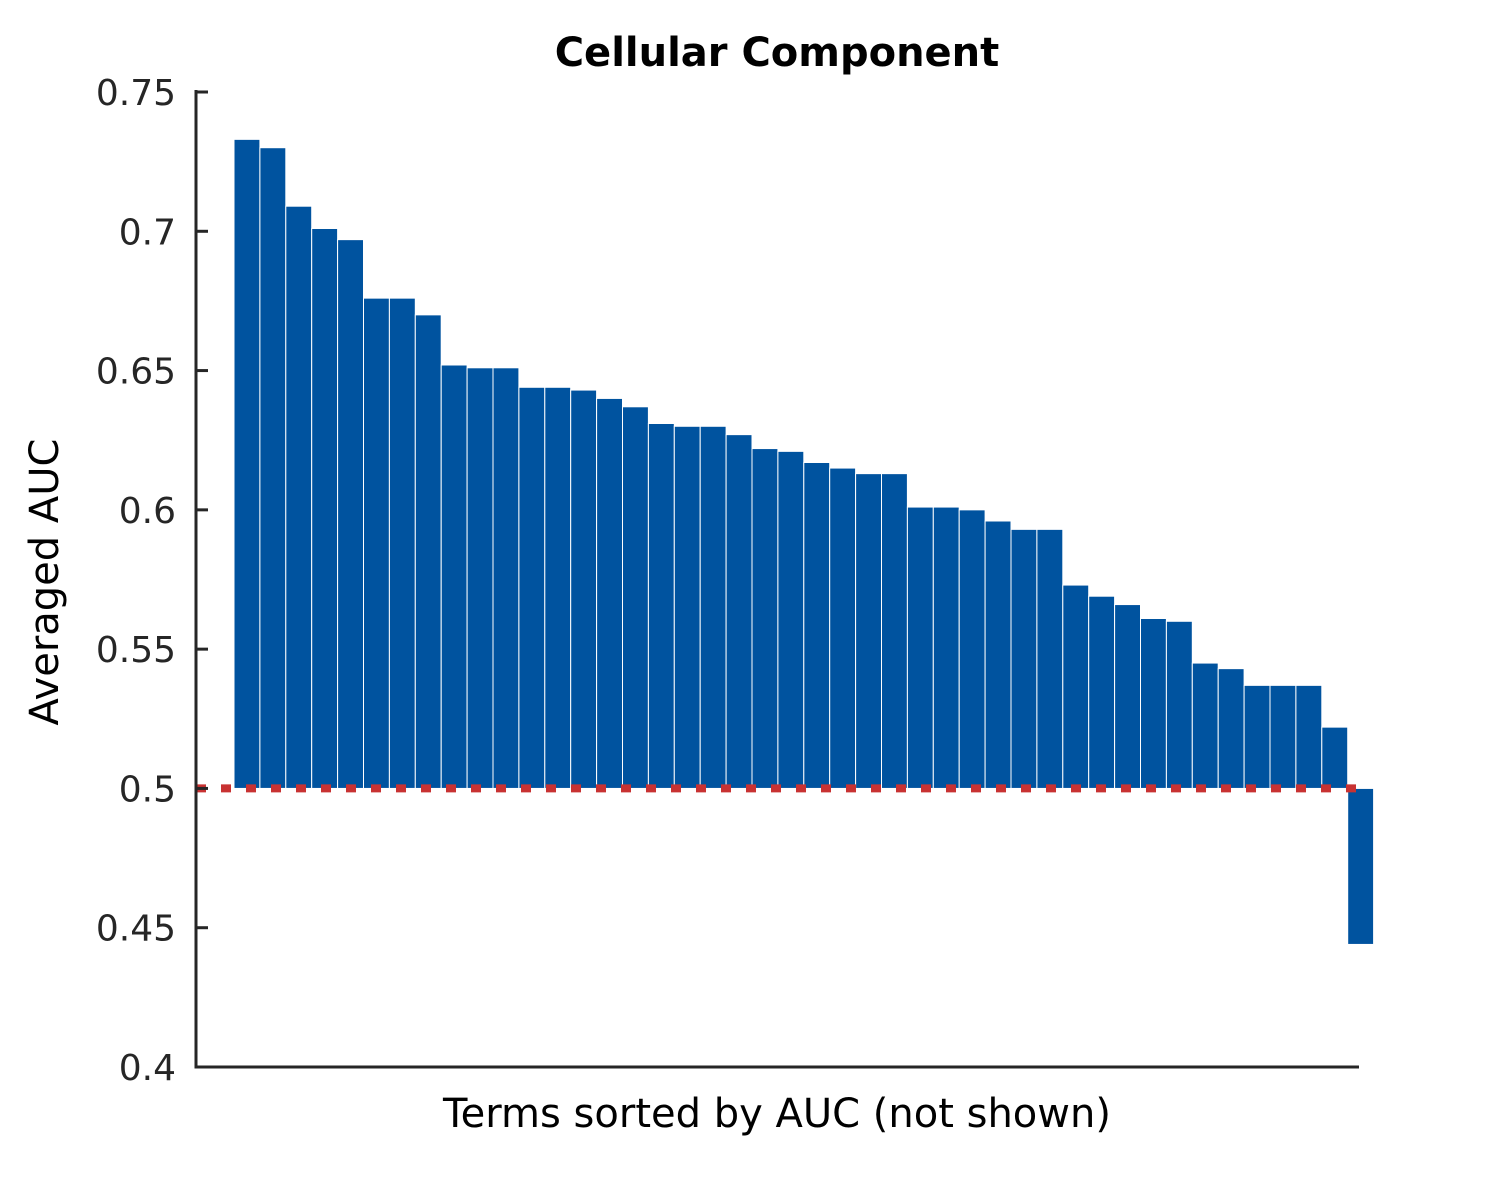  What do you see at coordinates (147, 789) in the screenshot?
I see `y-tick-label: 0.5` at bounding box center [147, 789].